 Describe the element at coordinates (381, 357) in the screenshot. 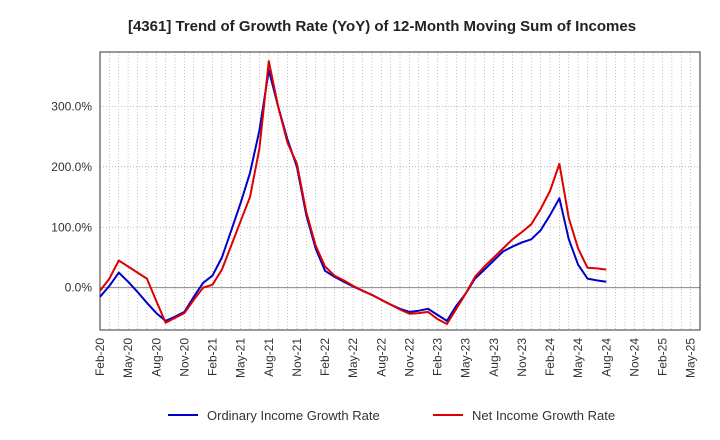

I see `x-tick-label: Aug-22` at that location.